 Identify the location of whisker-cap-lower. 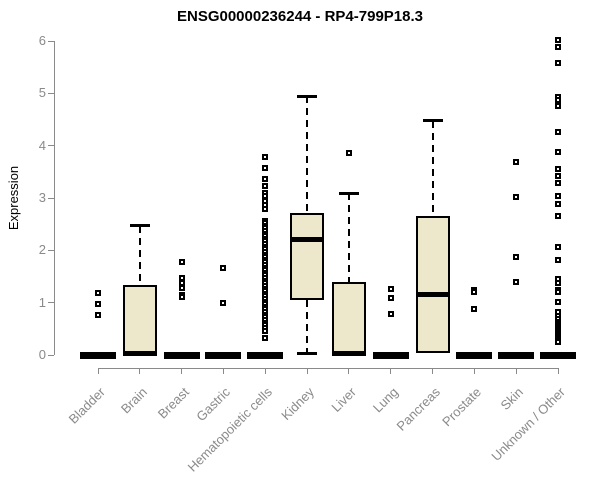
(307, 353).